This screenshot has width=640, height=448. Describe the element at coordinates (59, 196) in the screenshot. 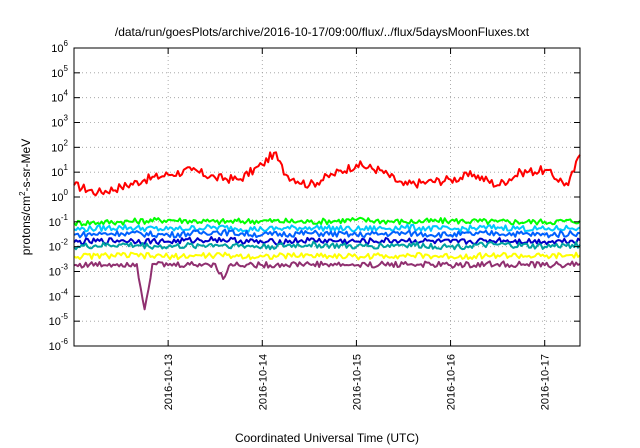

I see `y-tick-label: 10⁰` at that location.